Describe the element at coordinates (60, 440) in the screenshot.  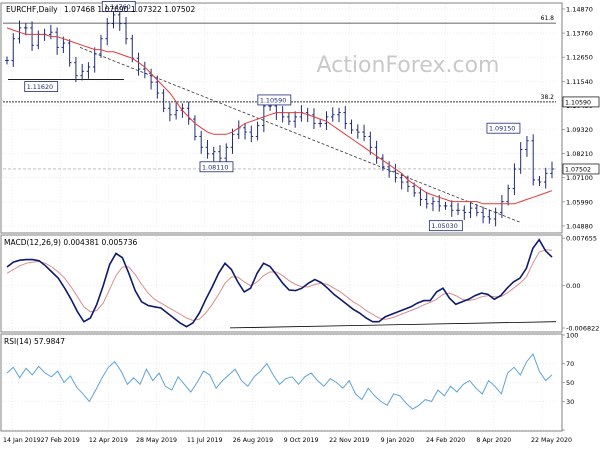
I see `x-axis-tick-label: 27 Feb 2019` at that location.